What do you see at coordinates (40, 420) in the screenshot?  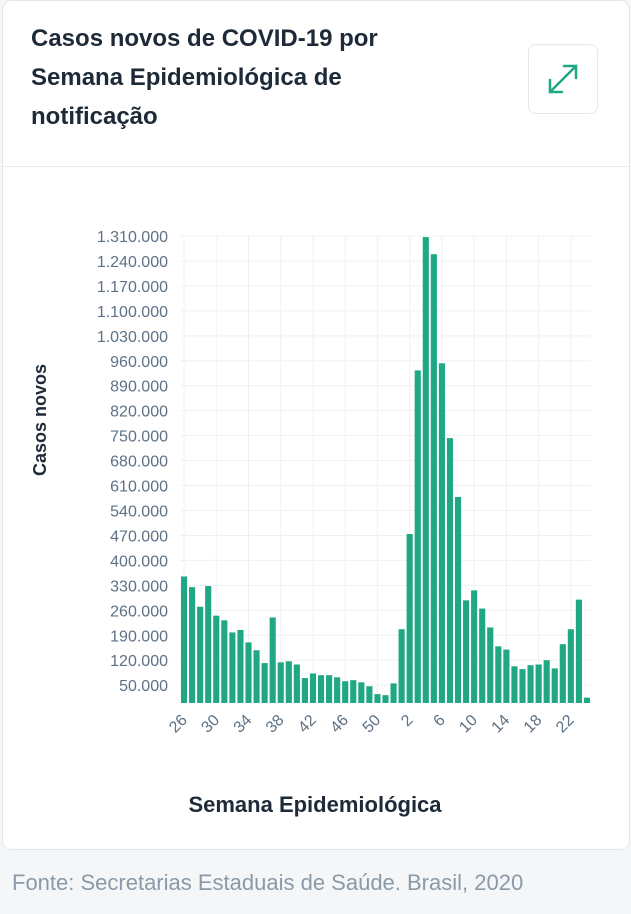 I see `y-axis-title: Casos novos` at bounding box center [40, 420].